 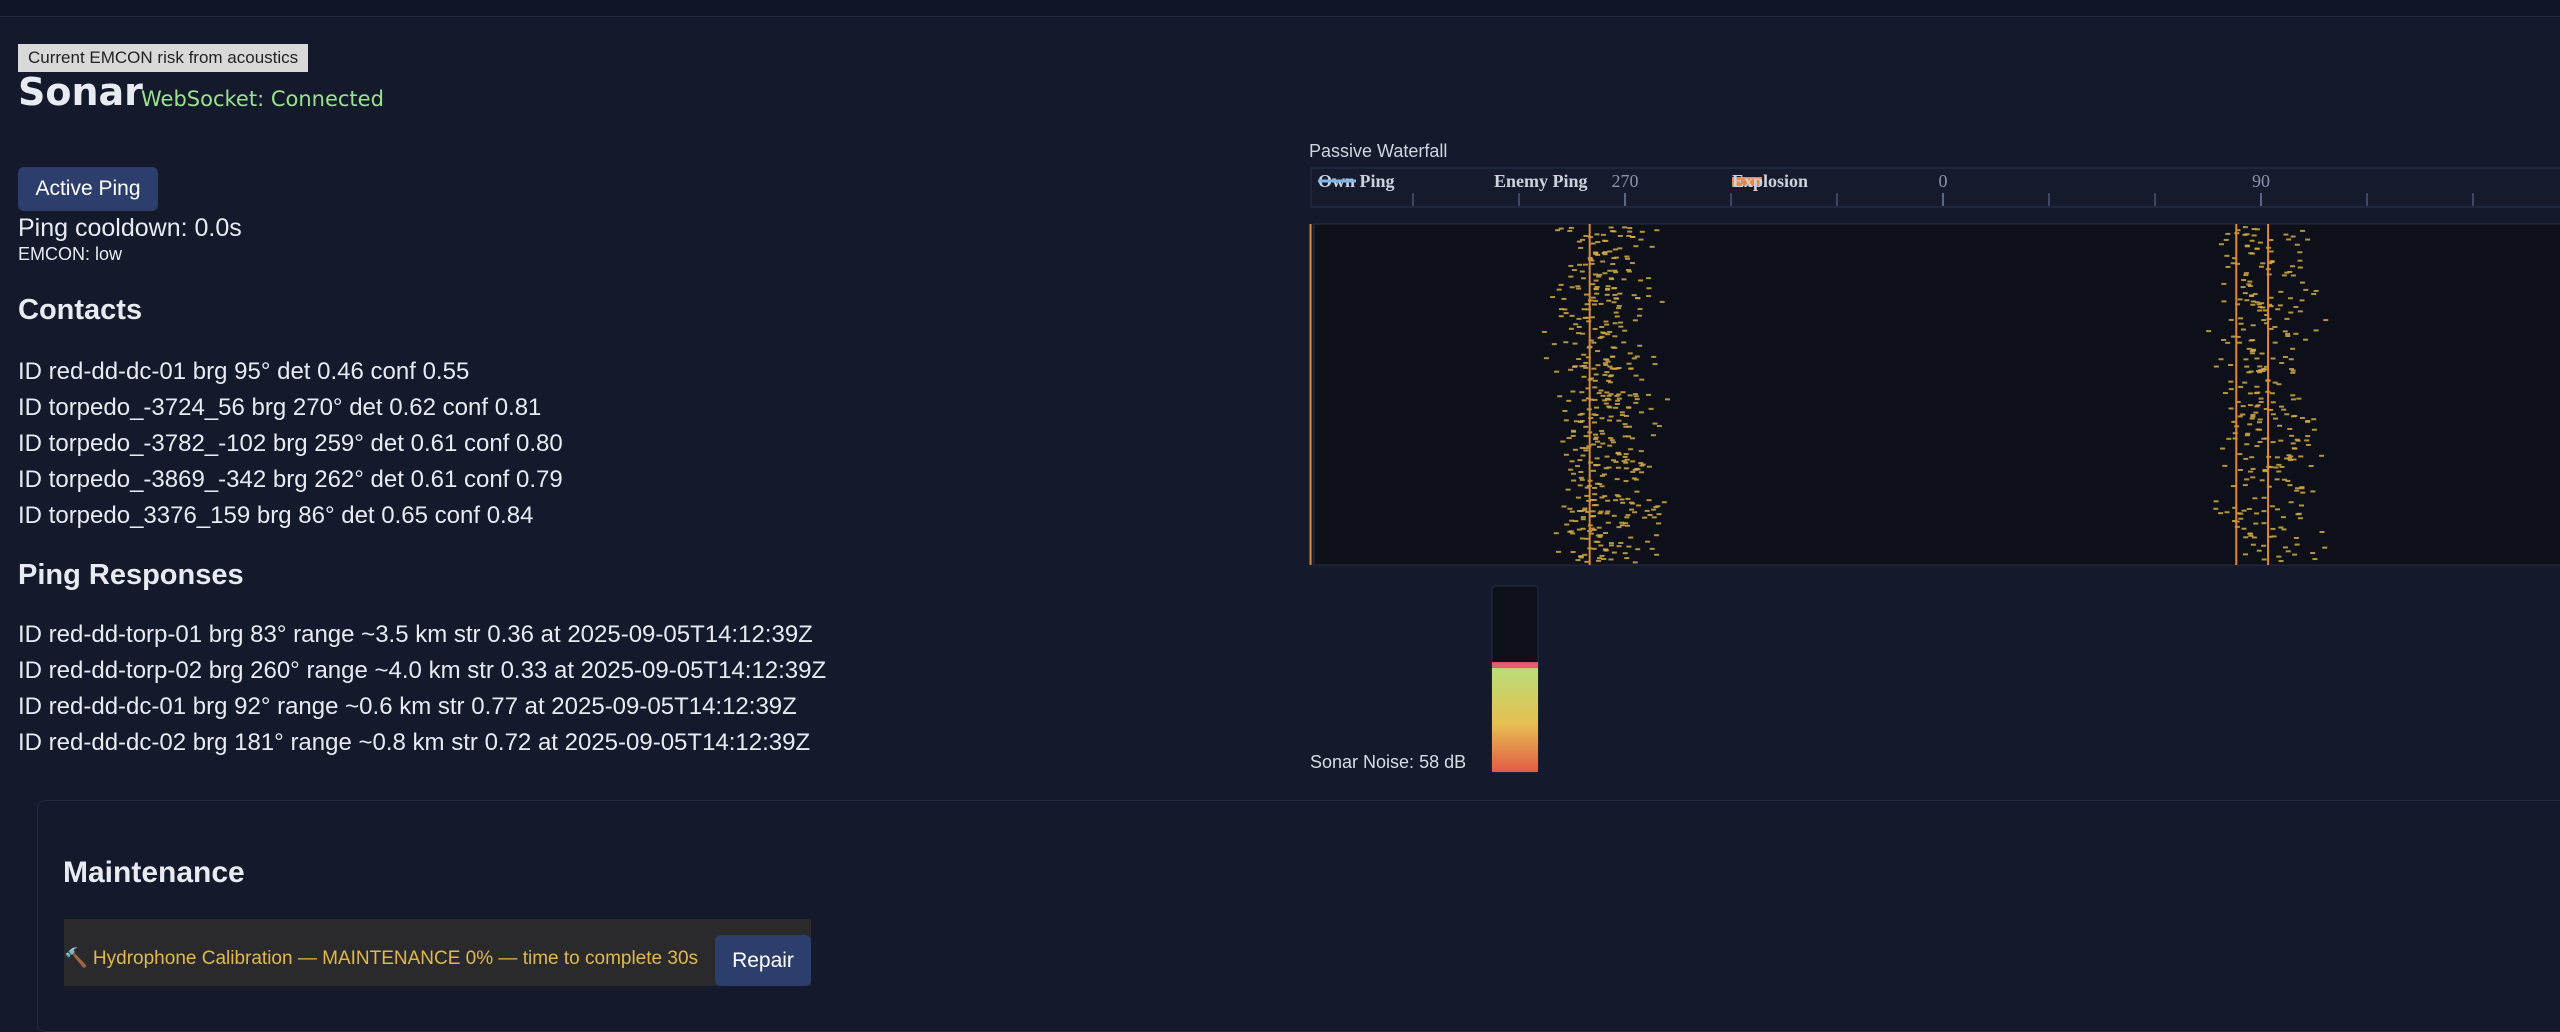 What do you see at coordinates (157, 479) in the screenshot?
I see `field: torpedo_-3869_-342` at bounding box center [157, 479].